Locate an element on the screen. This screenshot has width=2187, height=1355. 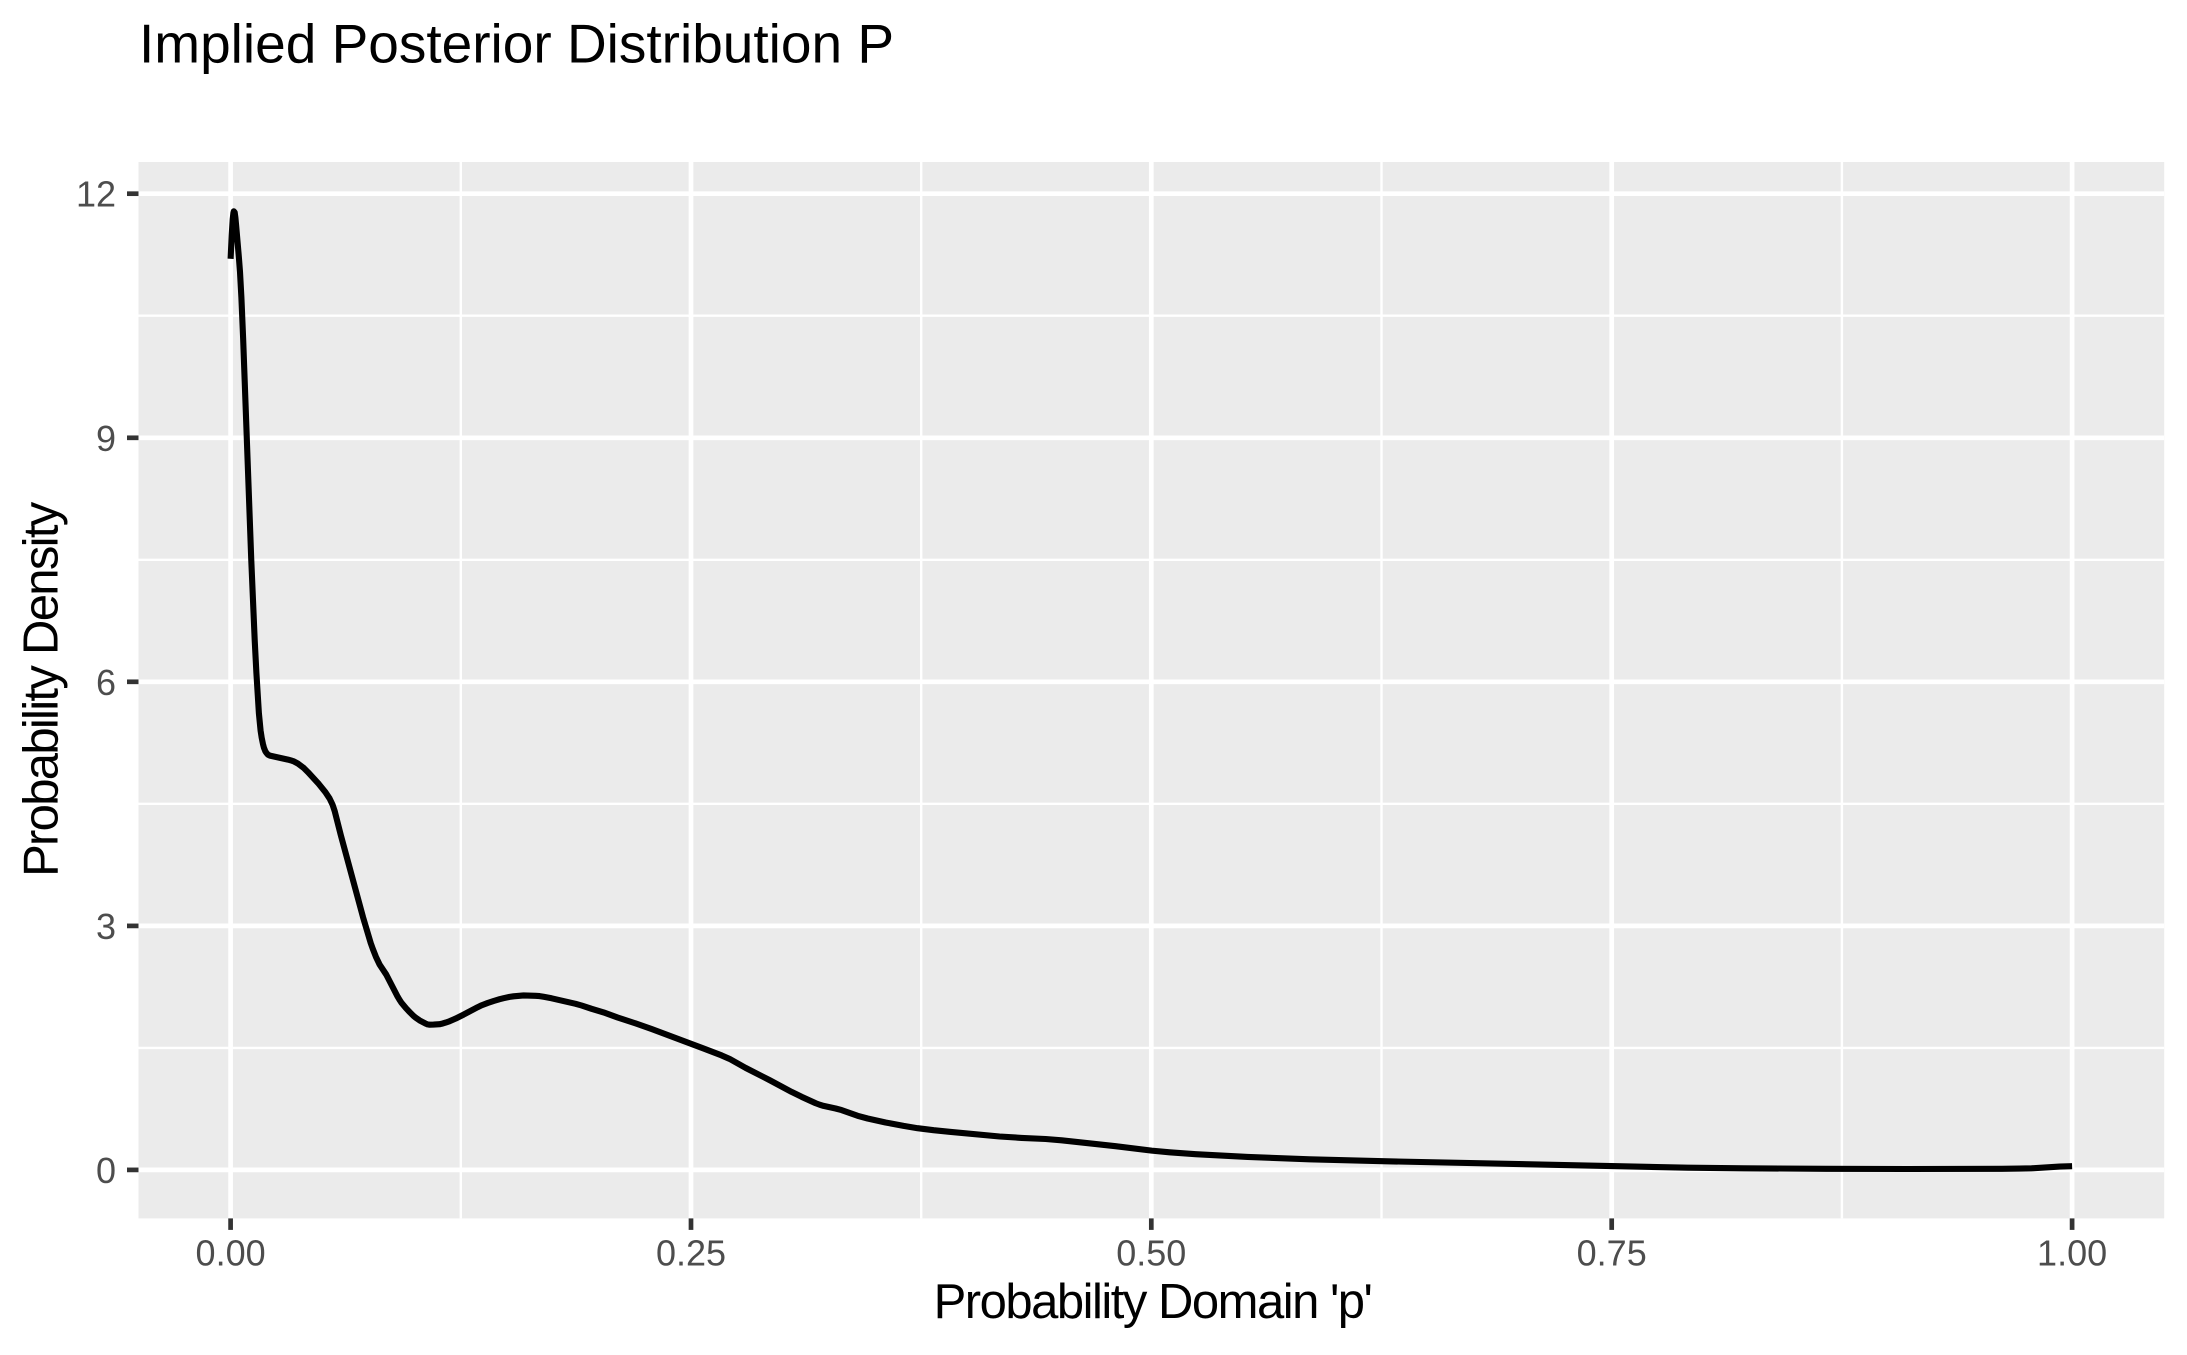
svg-text: 6 is located at coordinates (106, 682).